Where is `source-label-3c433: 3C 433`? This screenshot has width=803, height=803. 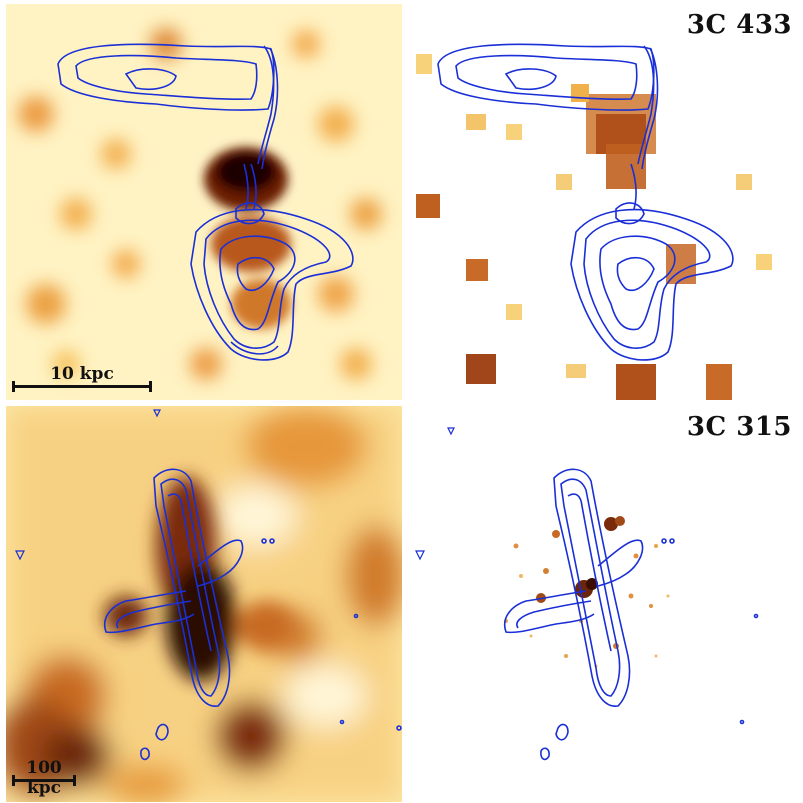
source-label-3c433: 3C 433 is located at coordinates (739, 25).